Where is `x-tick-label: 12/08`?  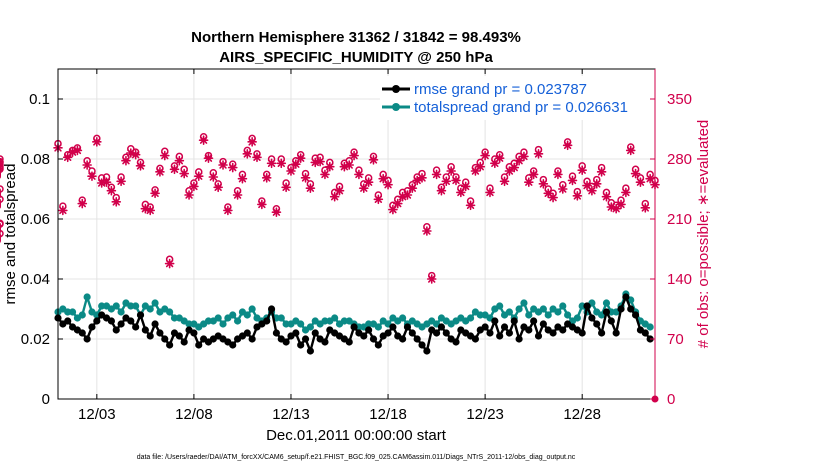 x-tick-label: 12/08 is located at coordinates (194, 414).